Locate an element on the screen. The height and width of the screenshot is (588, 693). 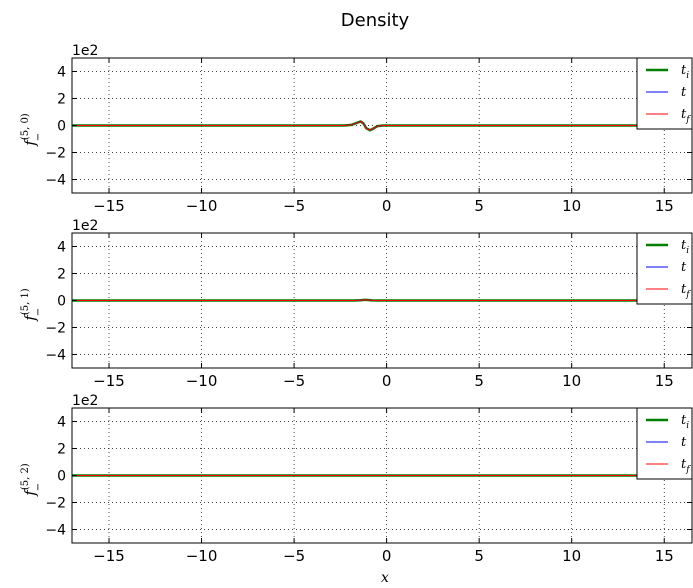
y-axis-label: f(5, 2) − is located at coordinates (32, 480).